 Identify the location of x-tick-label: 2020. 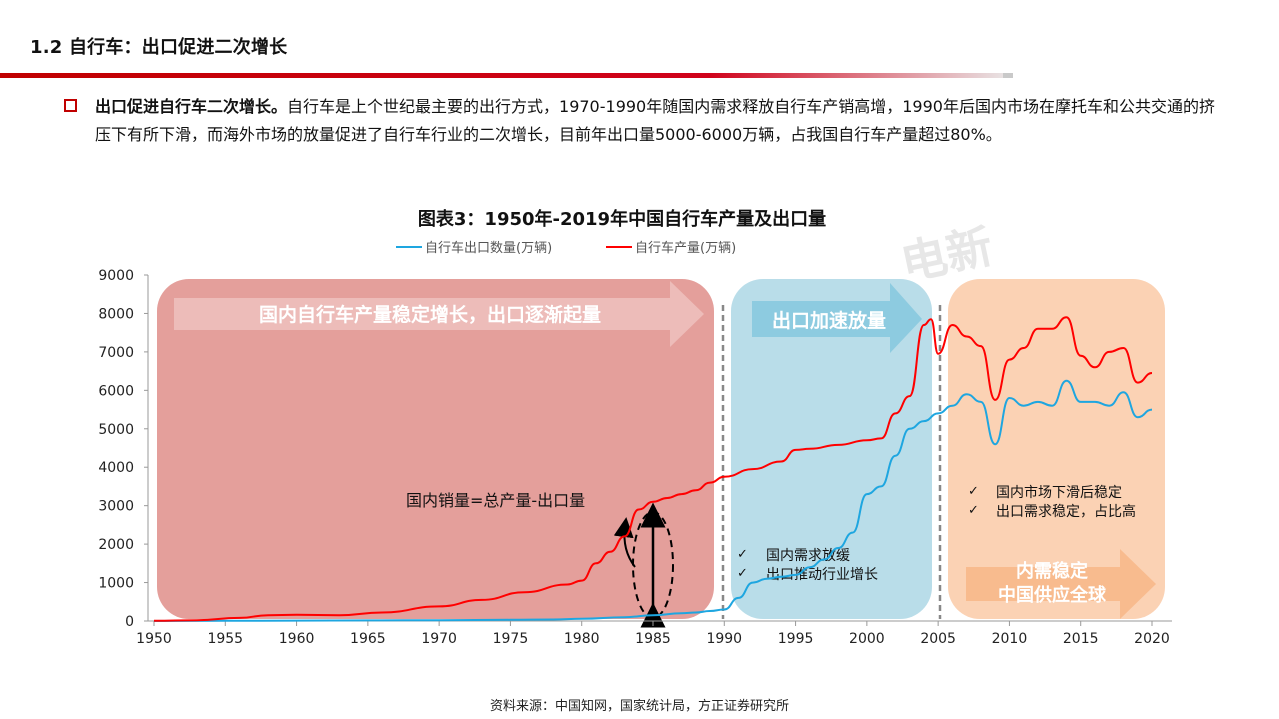
(1152, 639).